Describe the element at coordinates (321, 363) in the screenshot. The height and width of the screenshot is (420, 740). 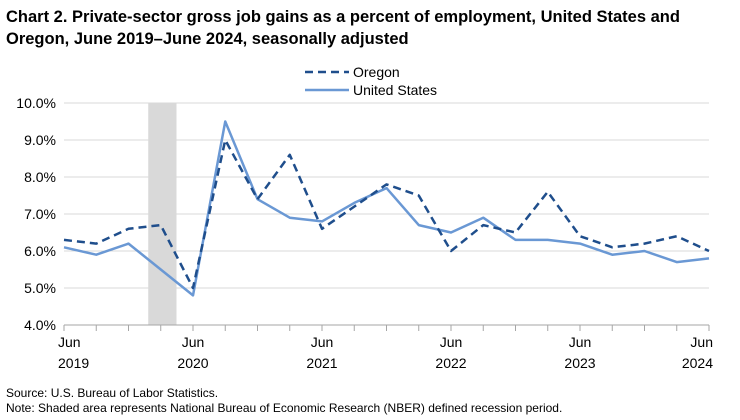
I see `x-tick-label-year: 2021` at that location.